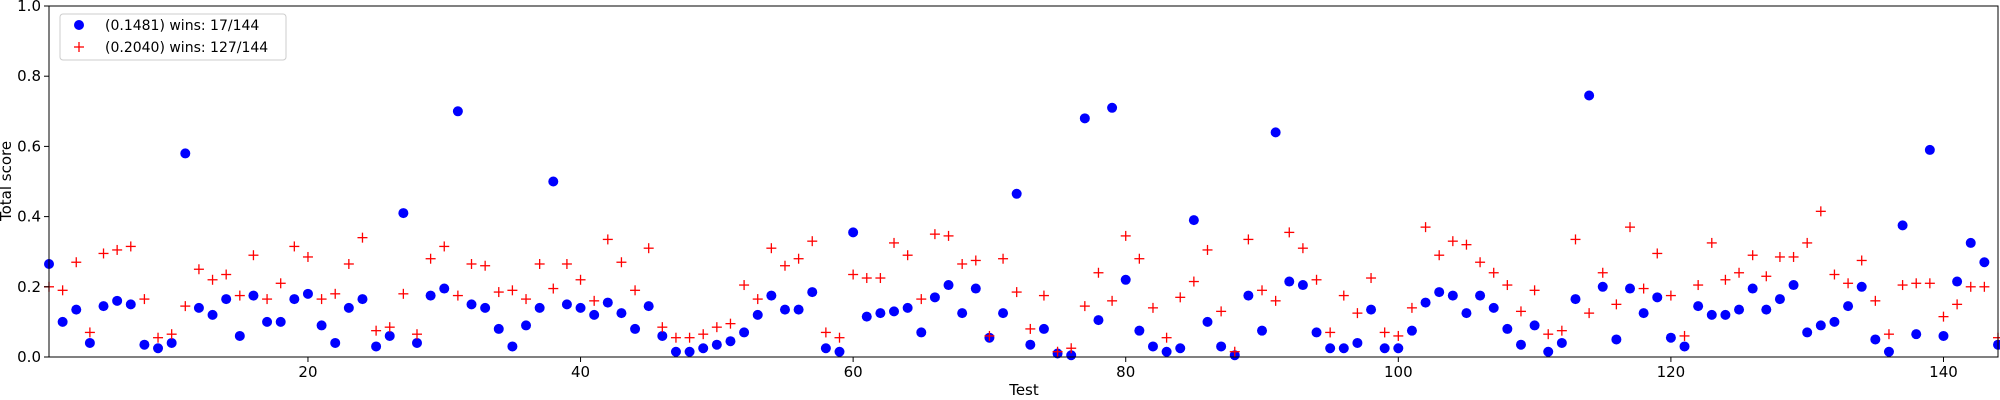 Image resolution: width=2000 pixels, height=400 pixels. Describe the element at coordinates (853, 372) in the screenshot. I see `x-tick-label: 60` at that location.